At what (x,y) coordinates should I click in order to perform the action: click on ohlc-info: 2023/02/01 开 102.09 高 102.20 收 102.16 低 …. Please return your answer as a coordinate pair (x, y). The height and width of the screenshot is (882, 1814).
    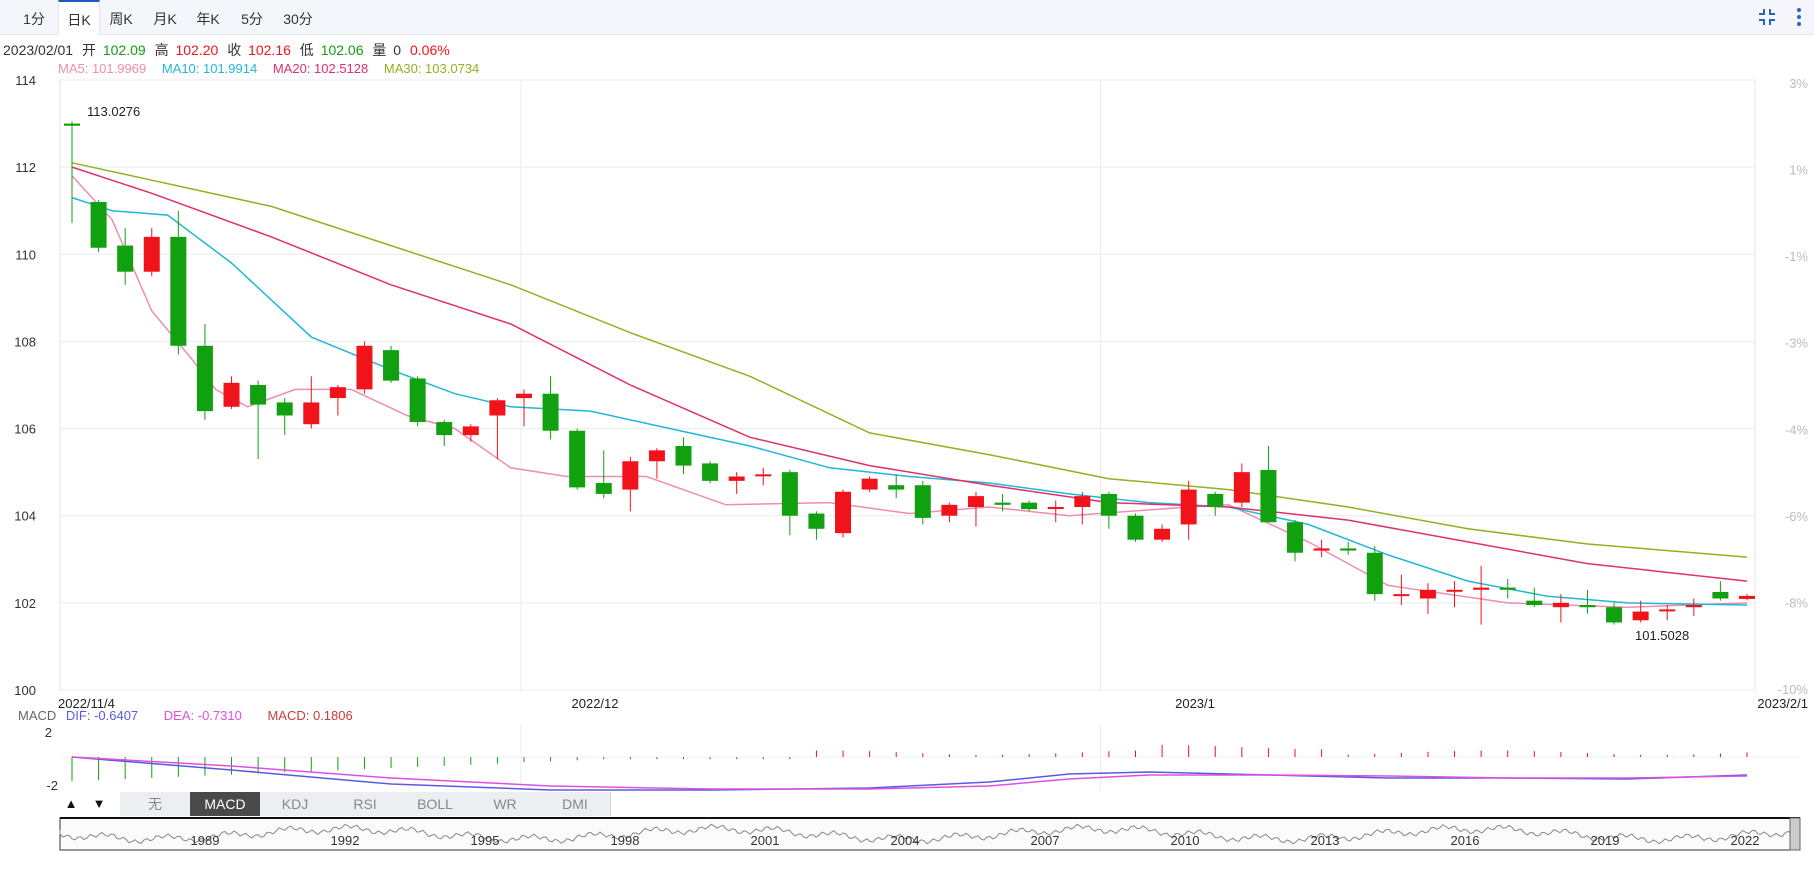
    Looking at the image, I should click on (226, 50).